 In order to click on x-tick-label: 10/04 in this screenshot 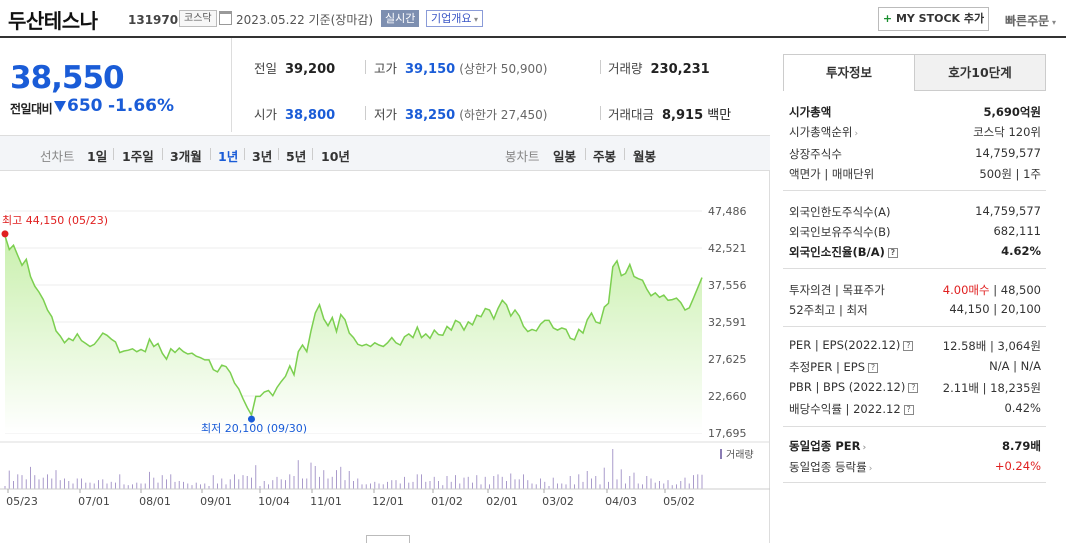, I will do `click(274, 501)`.